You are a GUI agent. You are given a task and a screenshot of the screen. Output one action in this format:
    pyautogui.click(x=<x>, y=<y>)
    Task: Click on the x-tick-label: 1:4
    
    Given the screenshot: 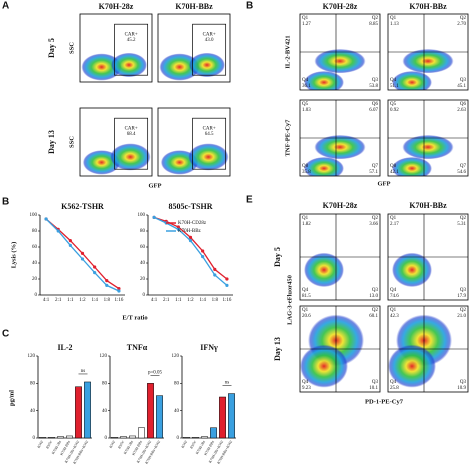 What is the action you would take?
    pyautogui.click(x=94, y=300)
    